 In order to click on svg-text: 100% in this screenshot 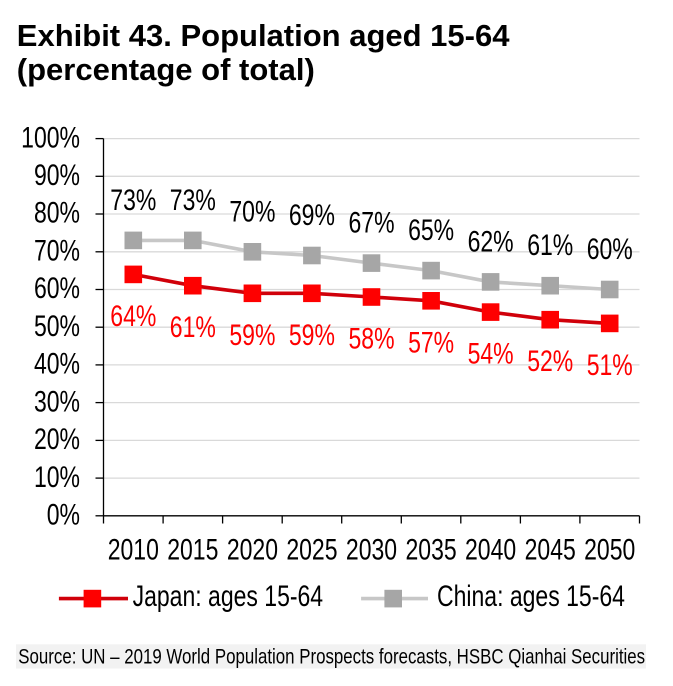, I will do `click(50, 137)`.